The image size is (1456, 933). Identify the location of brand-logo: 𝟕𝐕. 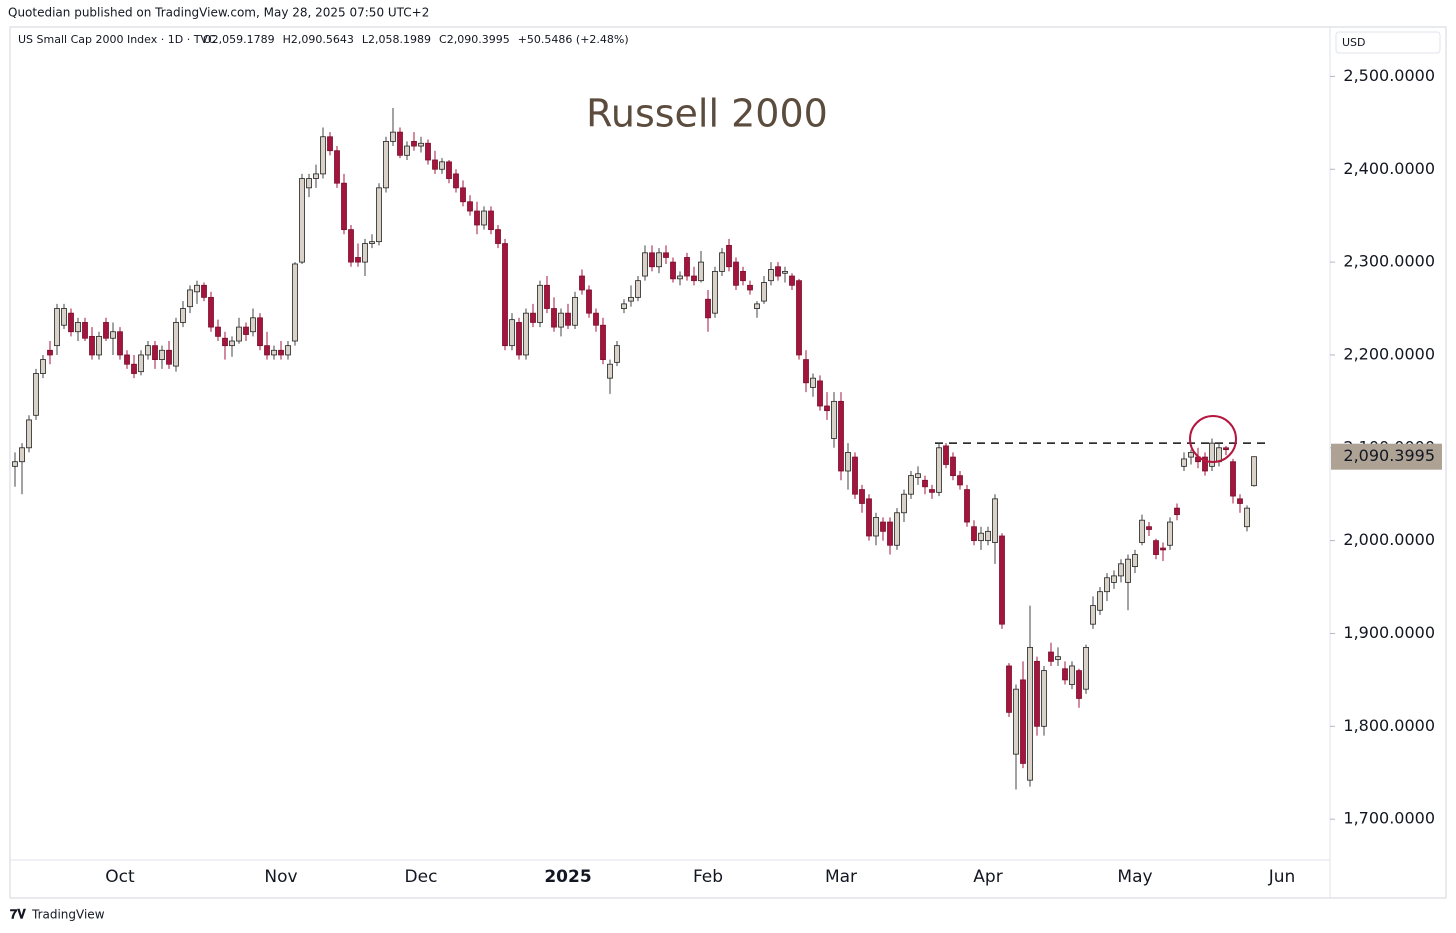
(18, 915).